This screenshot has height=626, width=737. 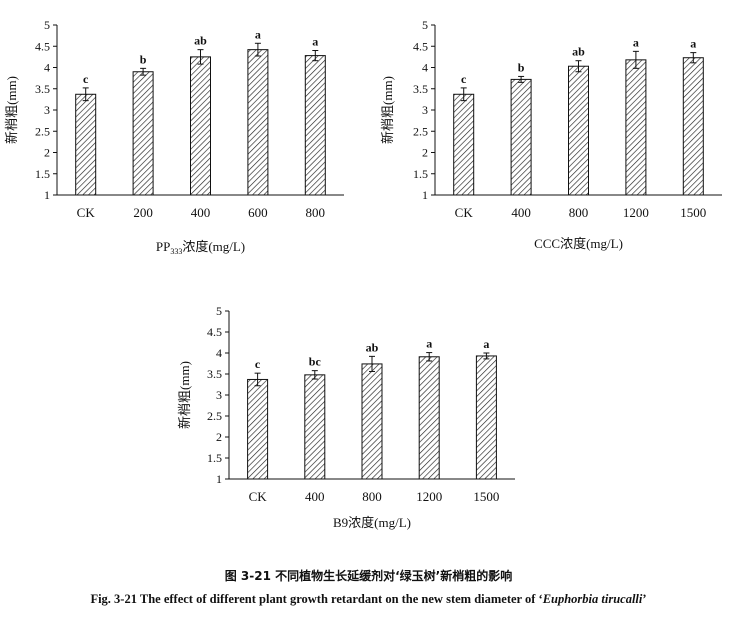 What do you see at coordinates (592, 599) in the screenshot?
I see `caption-en-species: Euphorbia tirucalli` at bounding box center [592, 599].